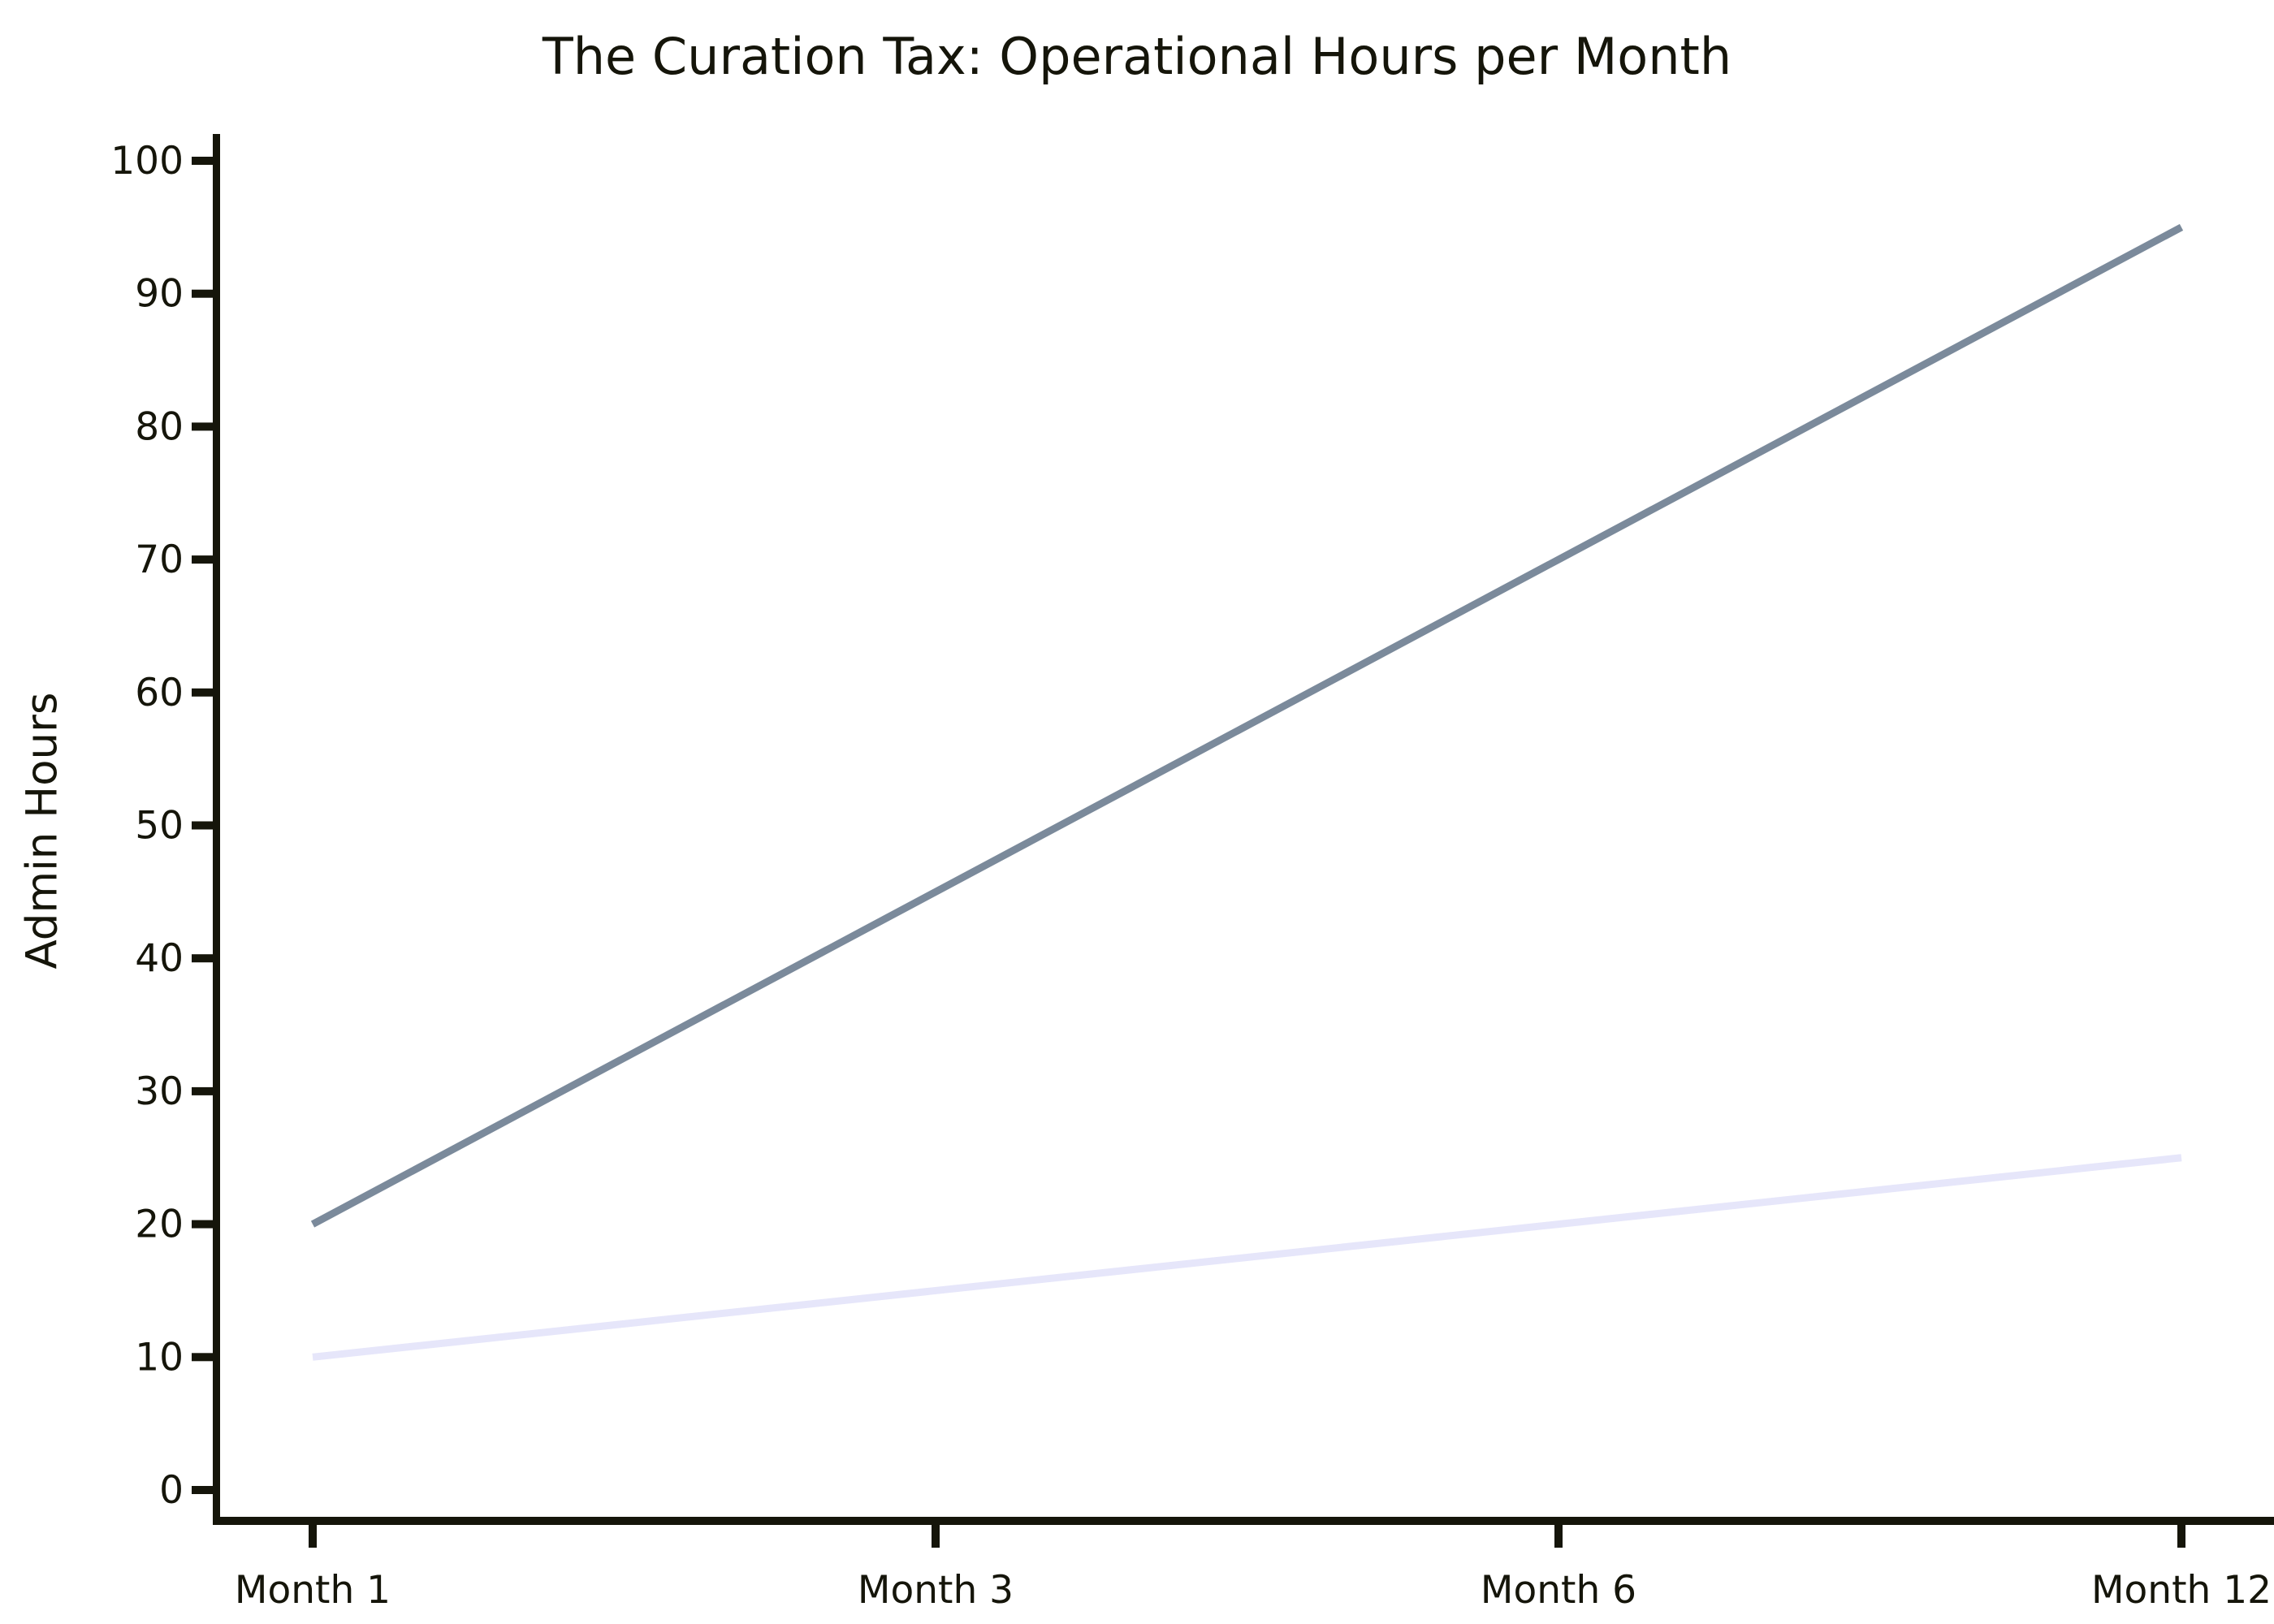 The width and height of the screenshot is (2274, 1624). Describe the element at coordinates (159, 693) in the screenshot. I see `y-tick-label: 60` at that location.